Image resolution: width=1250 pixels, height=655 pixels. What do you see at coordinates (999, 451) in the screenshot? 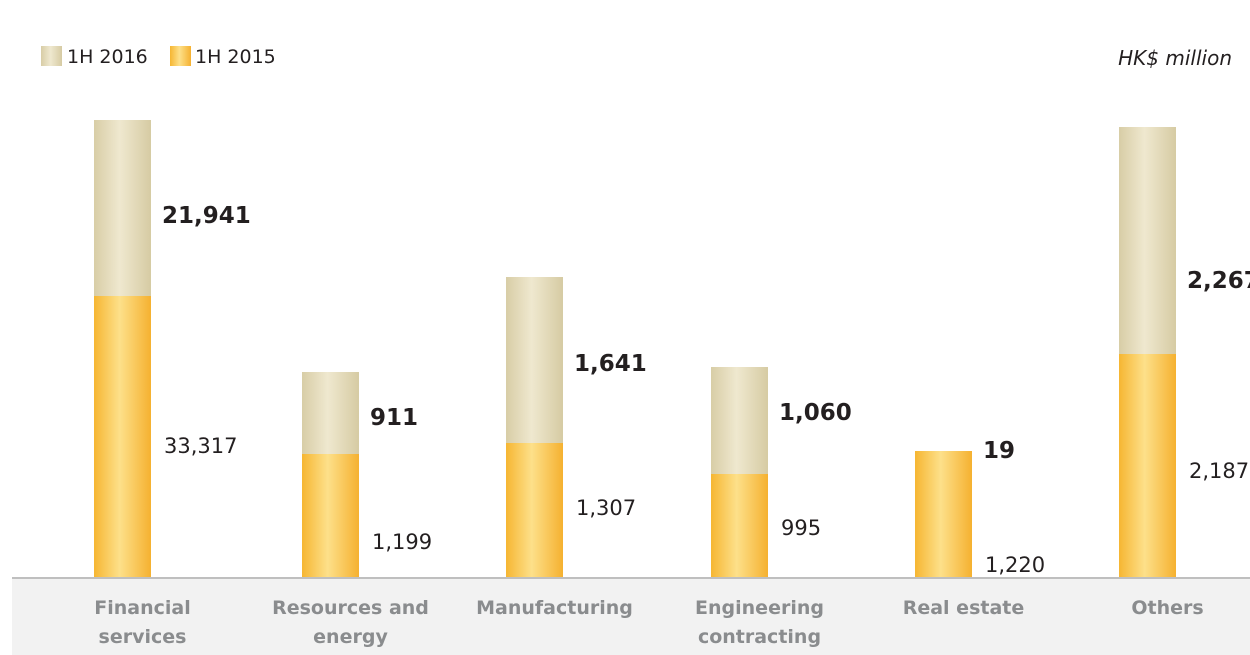
I see `data-label-1h2016: 19` at bounding box center [999, 451].